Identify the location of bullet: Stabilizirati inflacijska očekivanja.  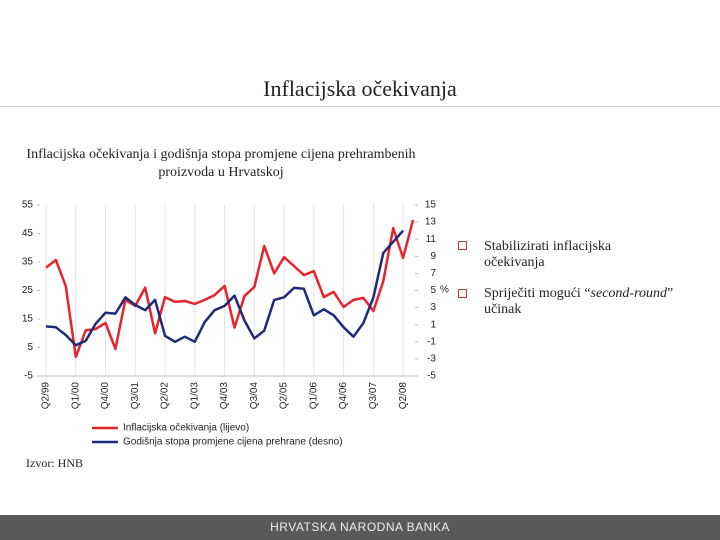
(579, 255).